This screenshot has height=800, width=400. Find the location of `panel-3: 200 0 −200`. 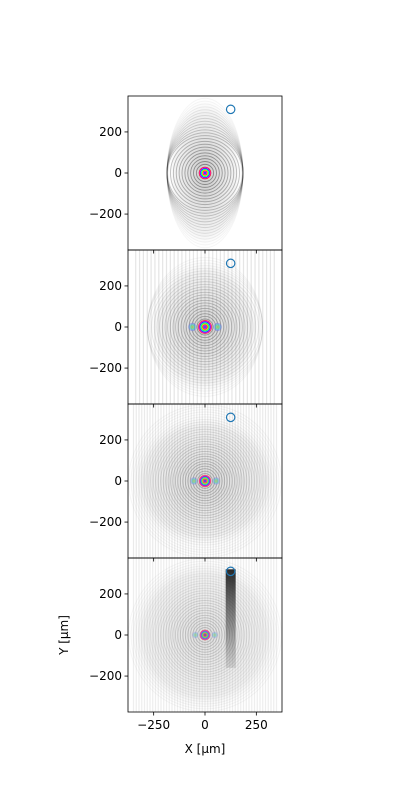

panel-3: 200 0 −200 is located at coordinates (186, 482).